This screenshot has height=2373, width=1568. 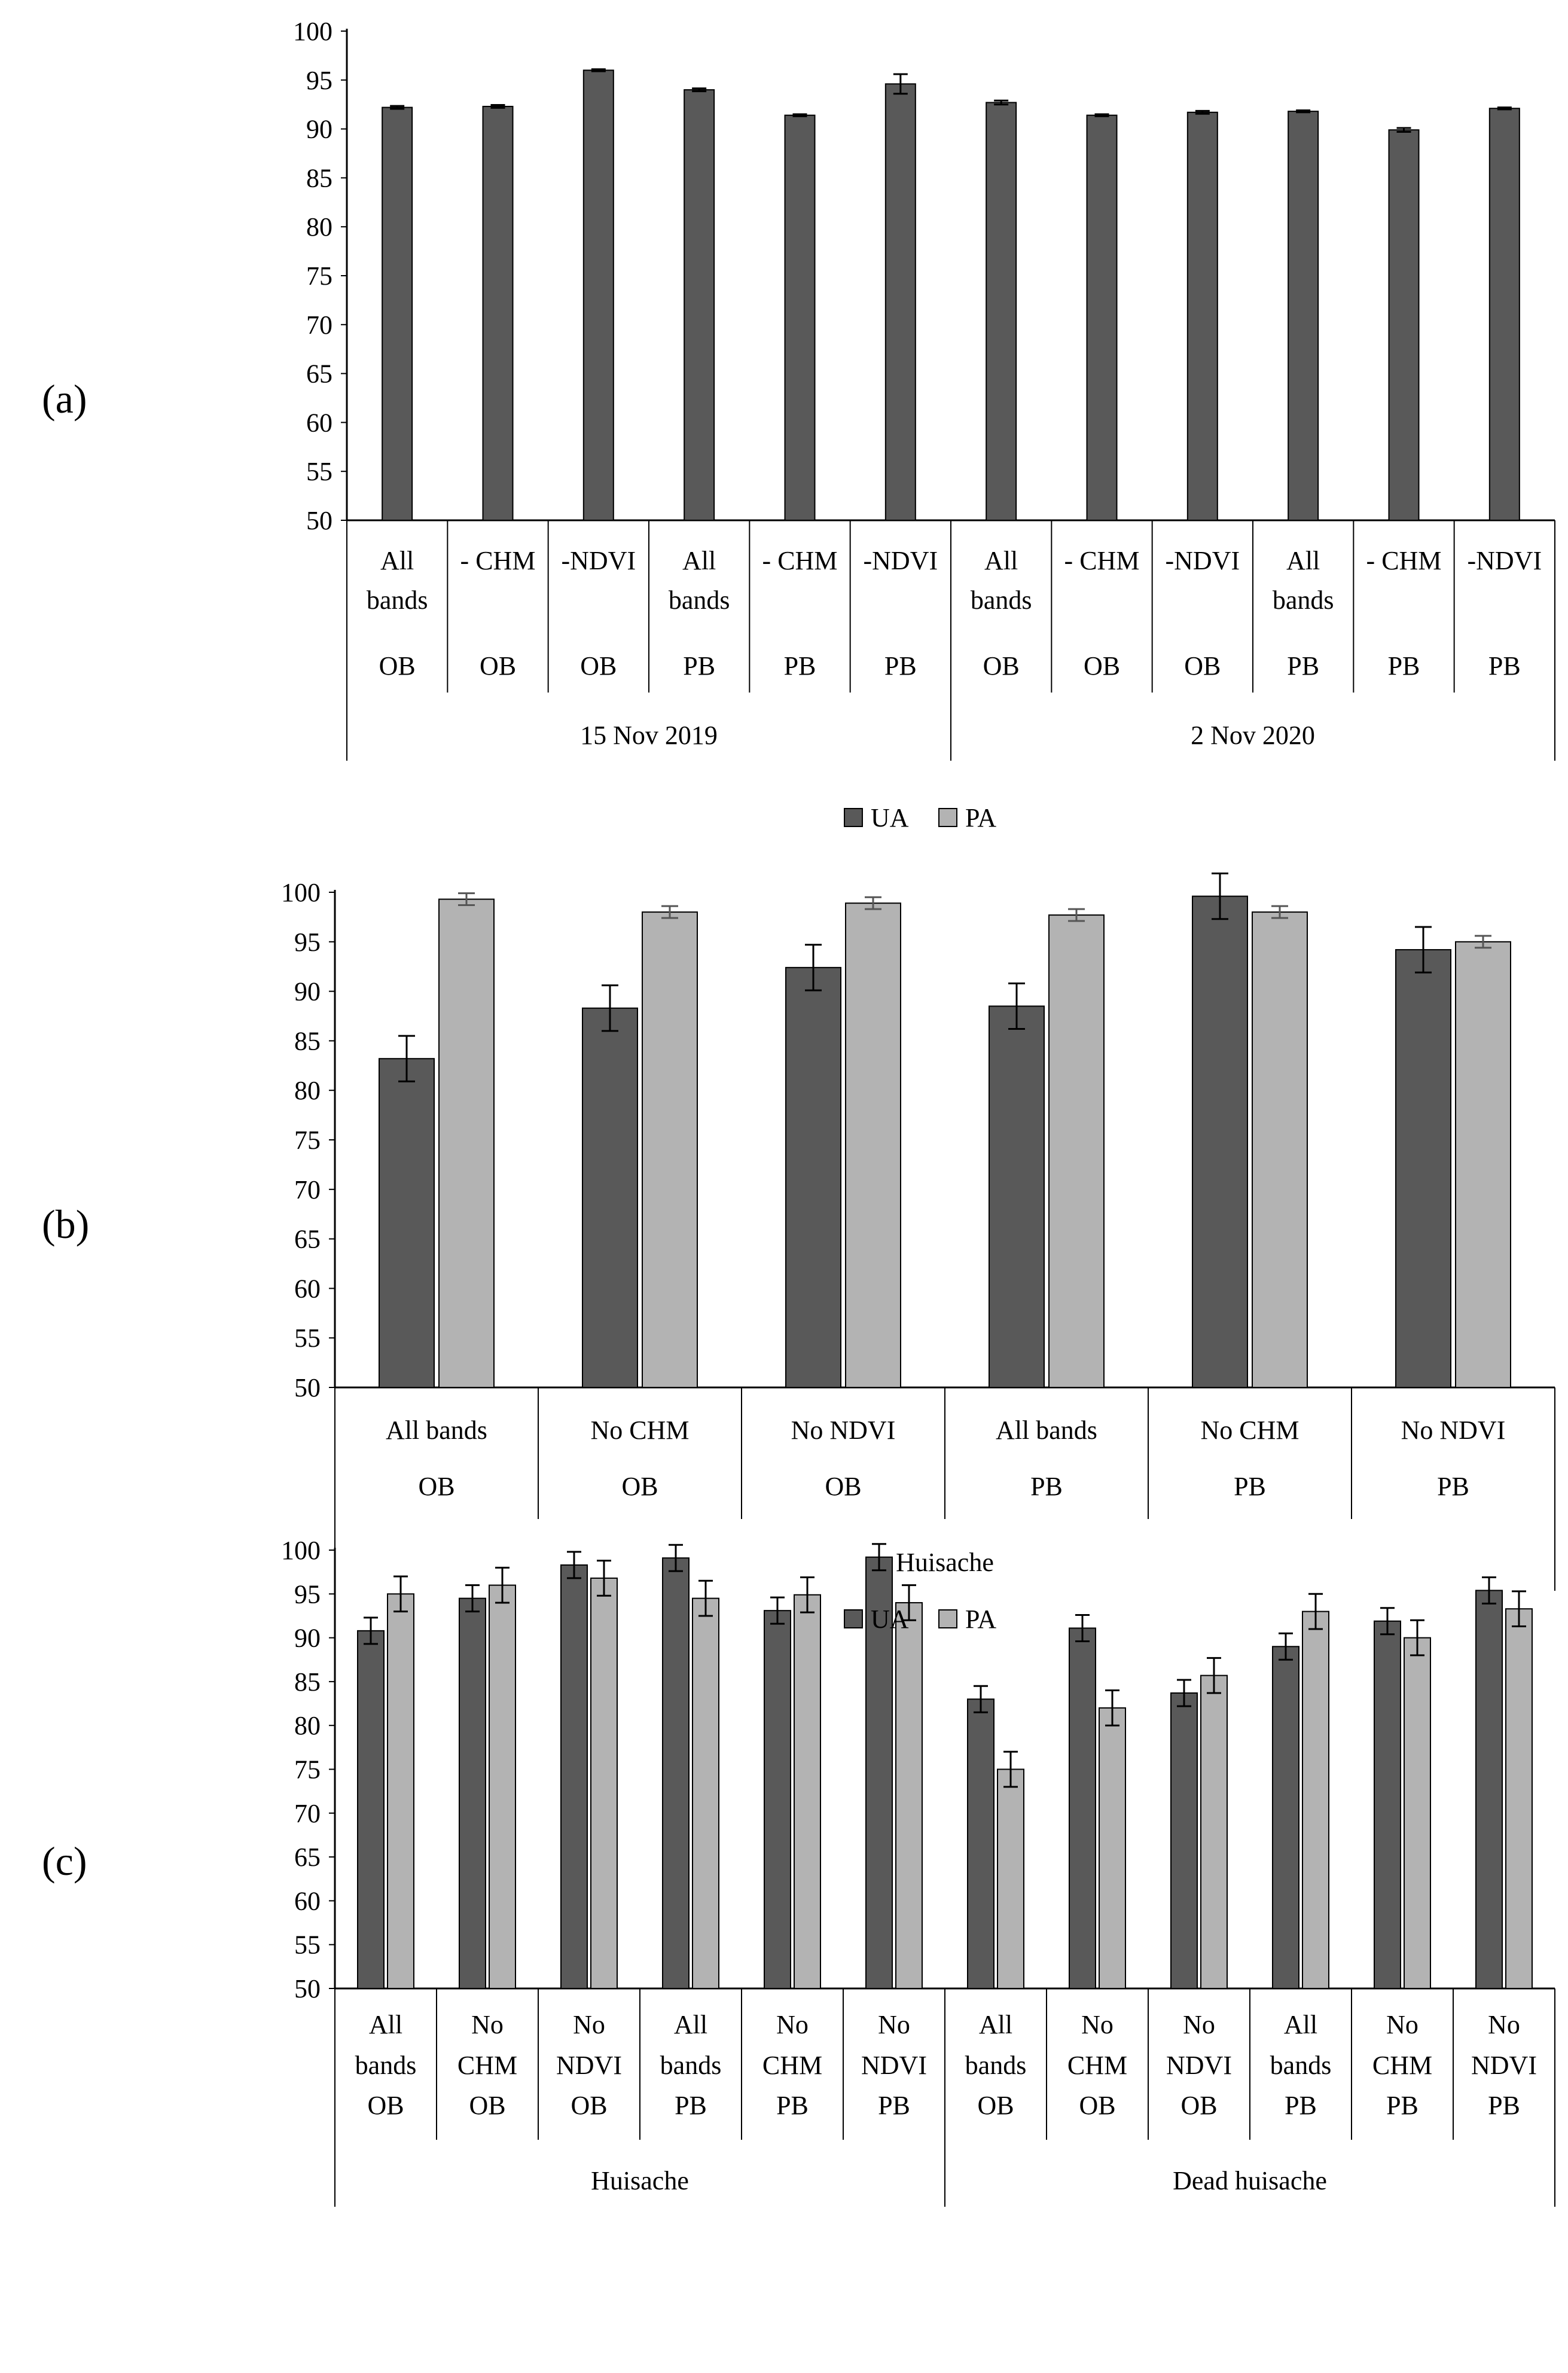 What do you see at coordinates (920, 1619) in the screenshot?
I see `legend: UA PA` at bounding box center [920, 1619].